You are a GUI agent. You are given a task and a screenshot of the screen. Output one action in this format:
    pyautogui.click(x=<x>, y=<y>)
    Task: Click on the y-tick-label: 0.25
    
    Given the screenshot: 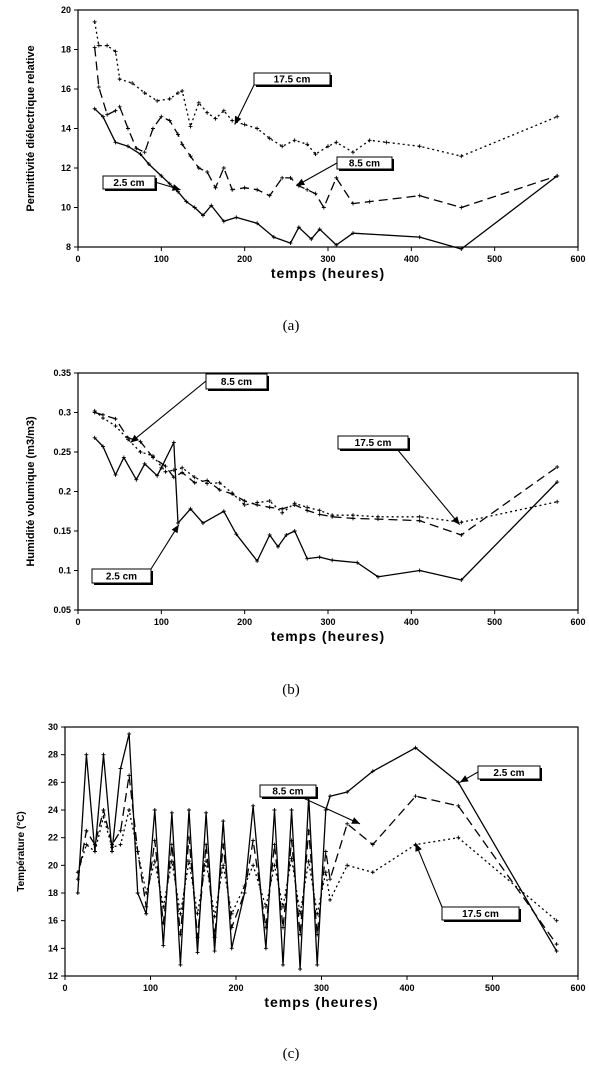 What is the action you would take?
    pyautogui.click(x=62, y=452)
    